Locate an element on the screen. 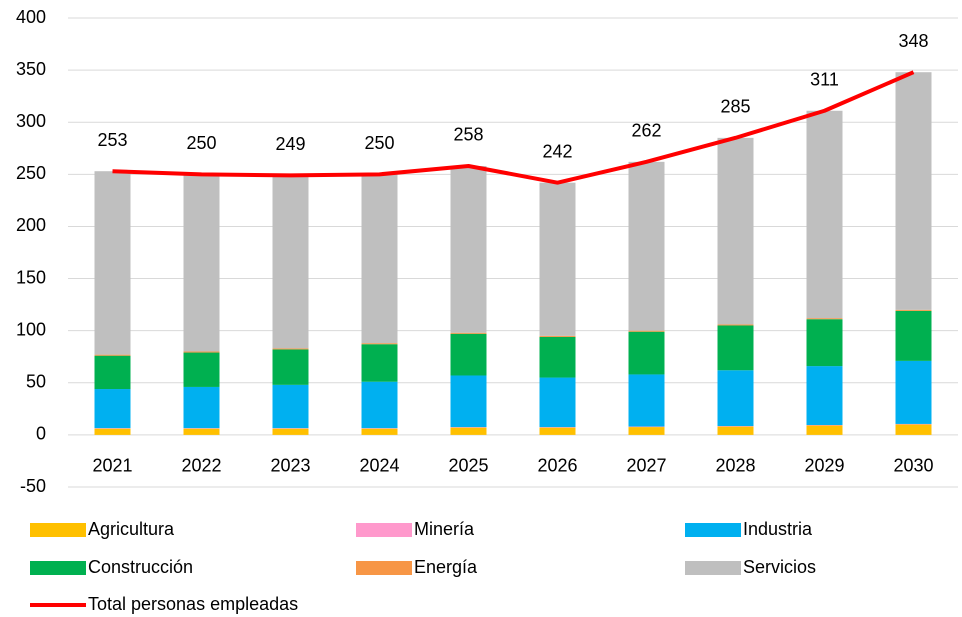 This screenshot has width=962, height=617. data-label: 311 is located at coordinates (824, 80).